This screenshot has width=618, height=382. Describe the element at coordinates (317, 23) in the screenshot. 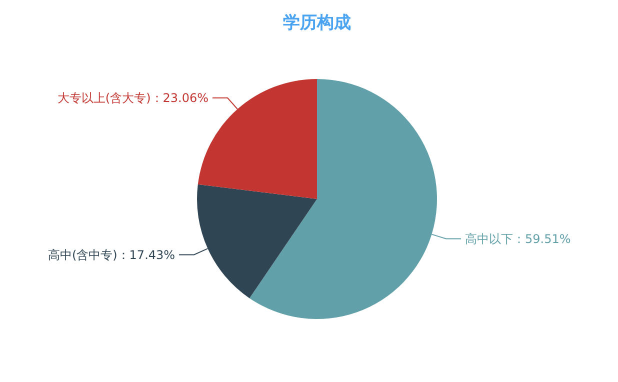

I see `chart-title: 学历构成` at that location.